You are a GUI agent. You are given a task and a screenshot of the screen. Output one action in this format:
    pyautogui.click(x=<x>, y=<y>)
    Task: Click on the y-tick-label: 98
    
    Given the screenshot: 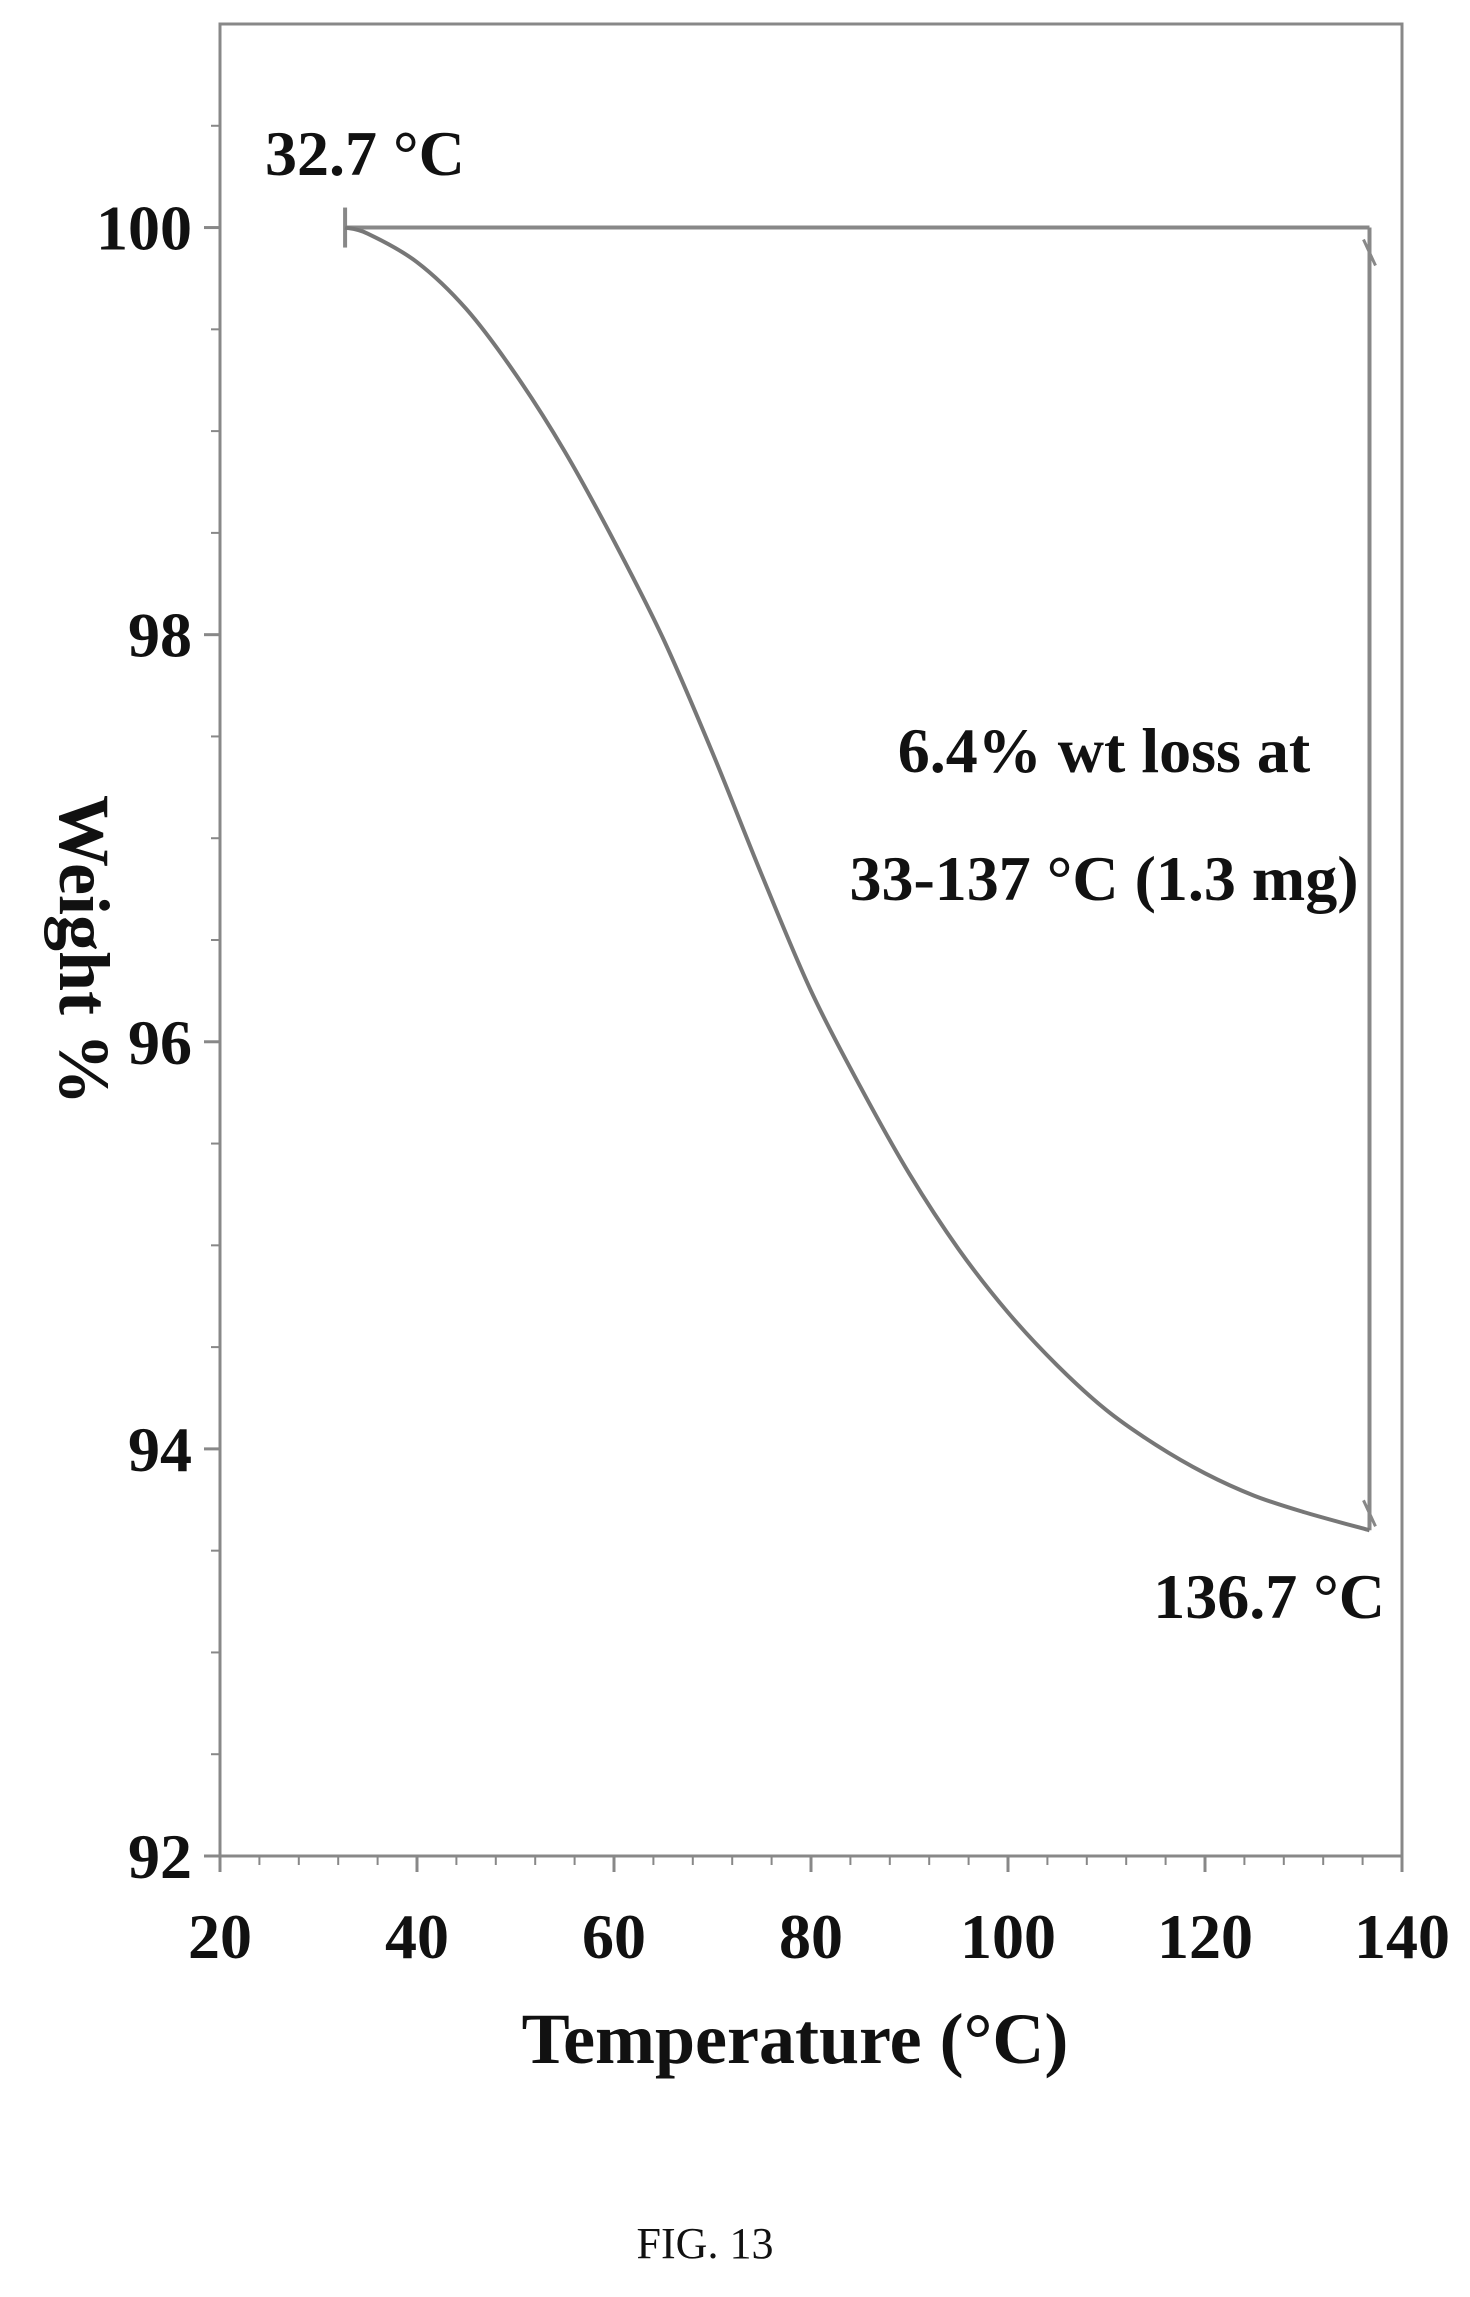 What is the action you would take?
    pyautogui.click(x=160, y=635)
    